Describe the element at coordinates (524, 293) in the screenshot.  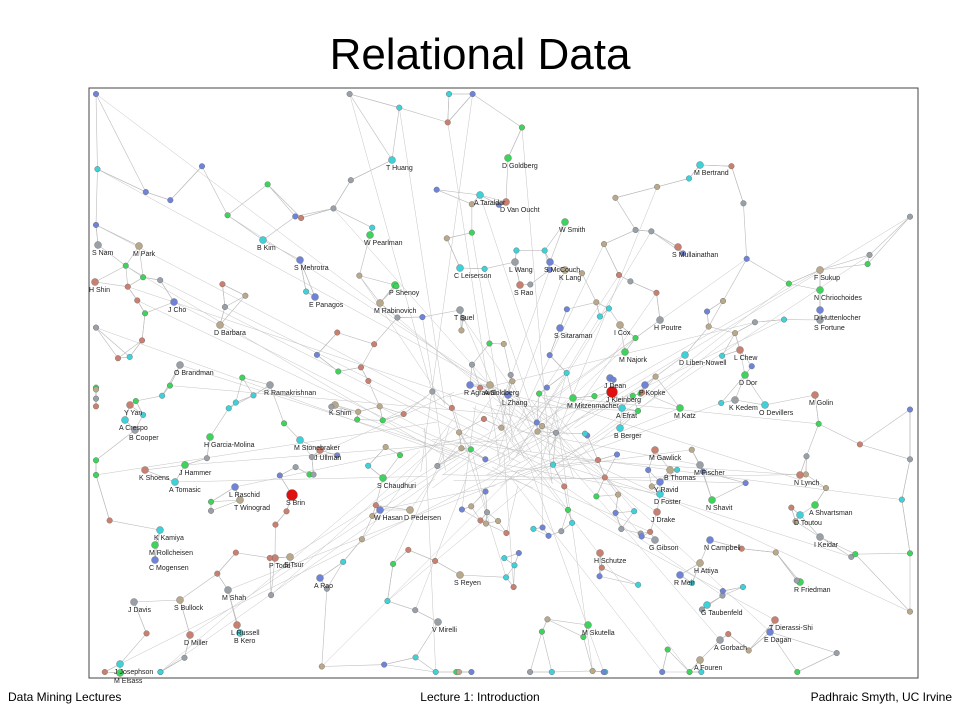
I see `node-label: S Rao` at that location.